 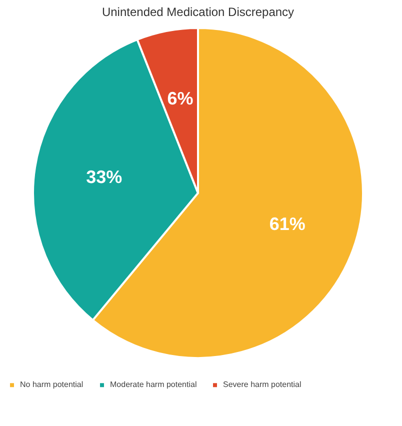 I want to click on data-label: 6%, so click(x=180, y=98).